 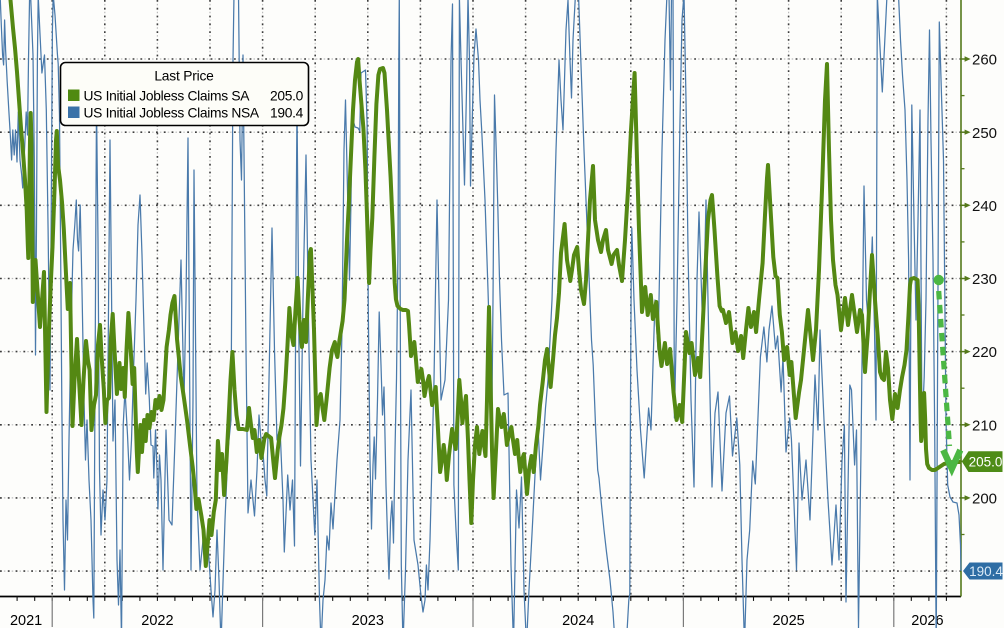 What do you see at coordinates (26, 620) in the screenshot?
I see `svg-text: 2021` at bounding box center [26, 620].